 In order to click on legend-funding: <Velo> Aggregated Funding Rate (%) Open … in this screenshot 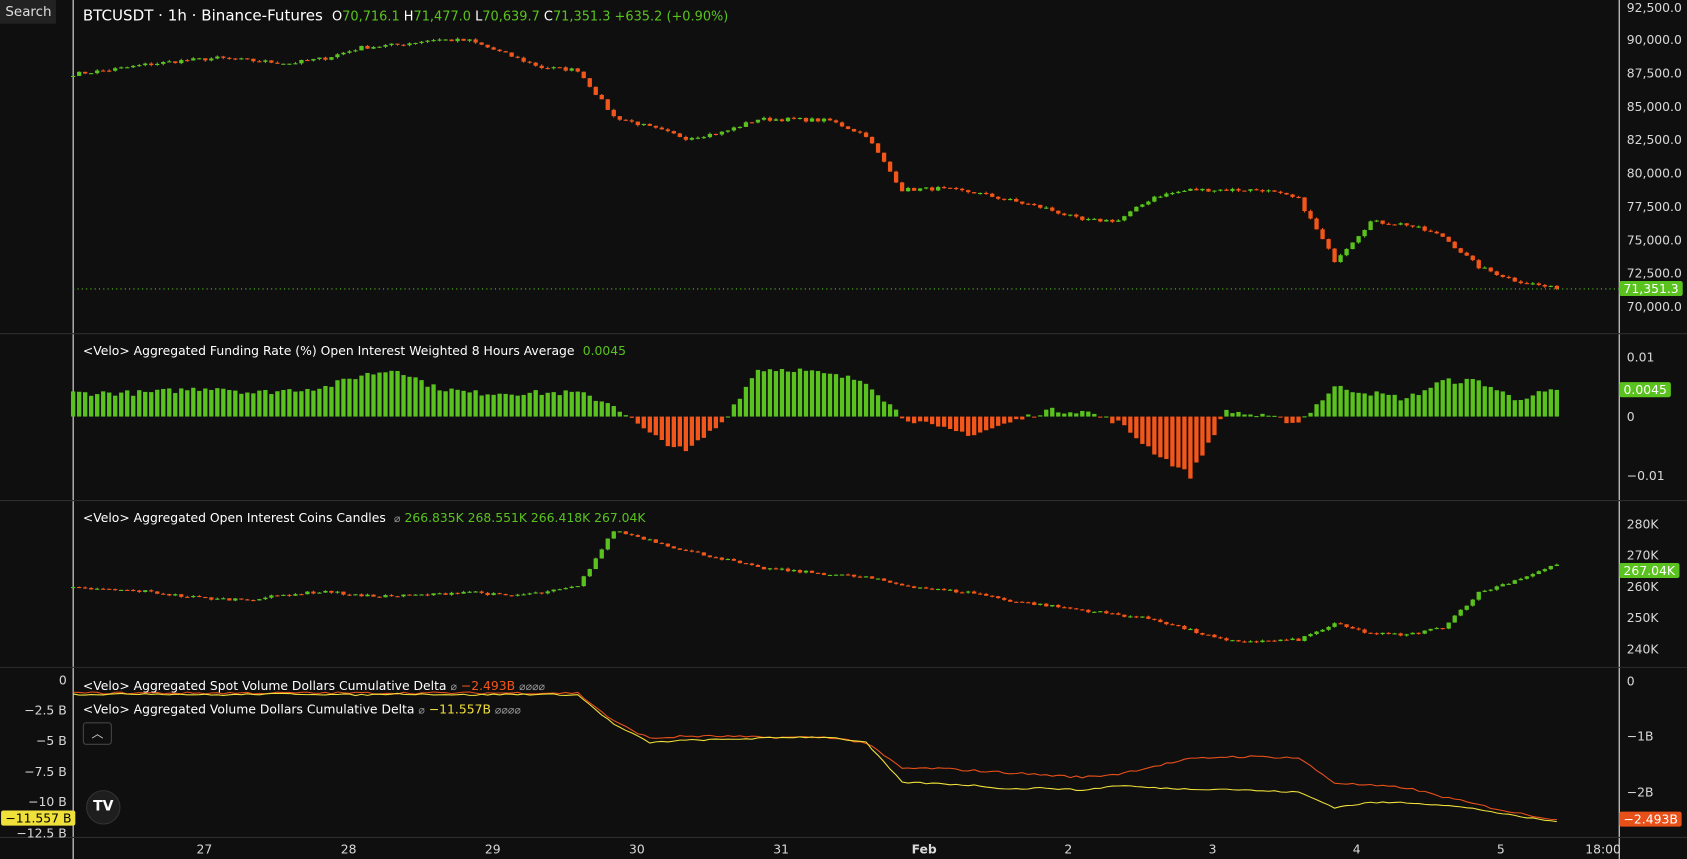, I will do `click(354, 350)`.